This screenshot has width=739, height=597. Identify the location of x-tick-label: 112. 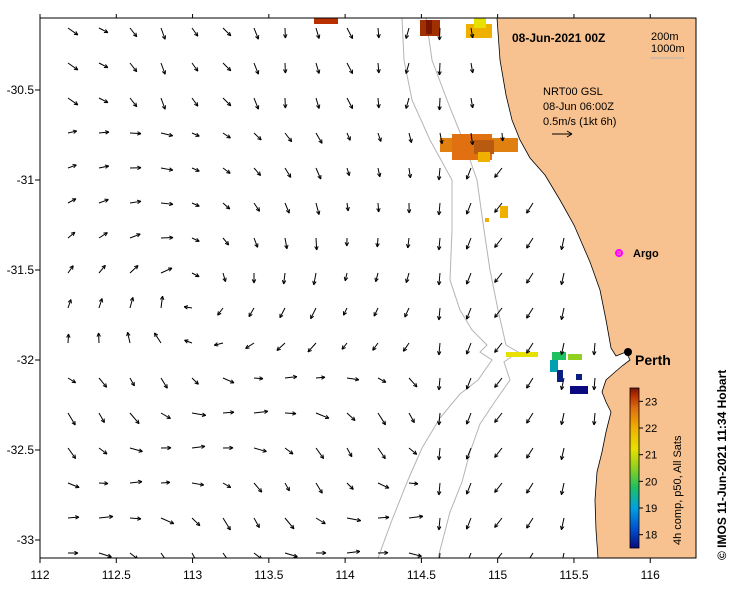
(39, 575).